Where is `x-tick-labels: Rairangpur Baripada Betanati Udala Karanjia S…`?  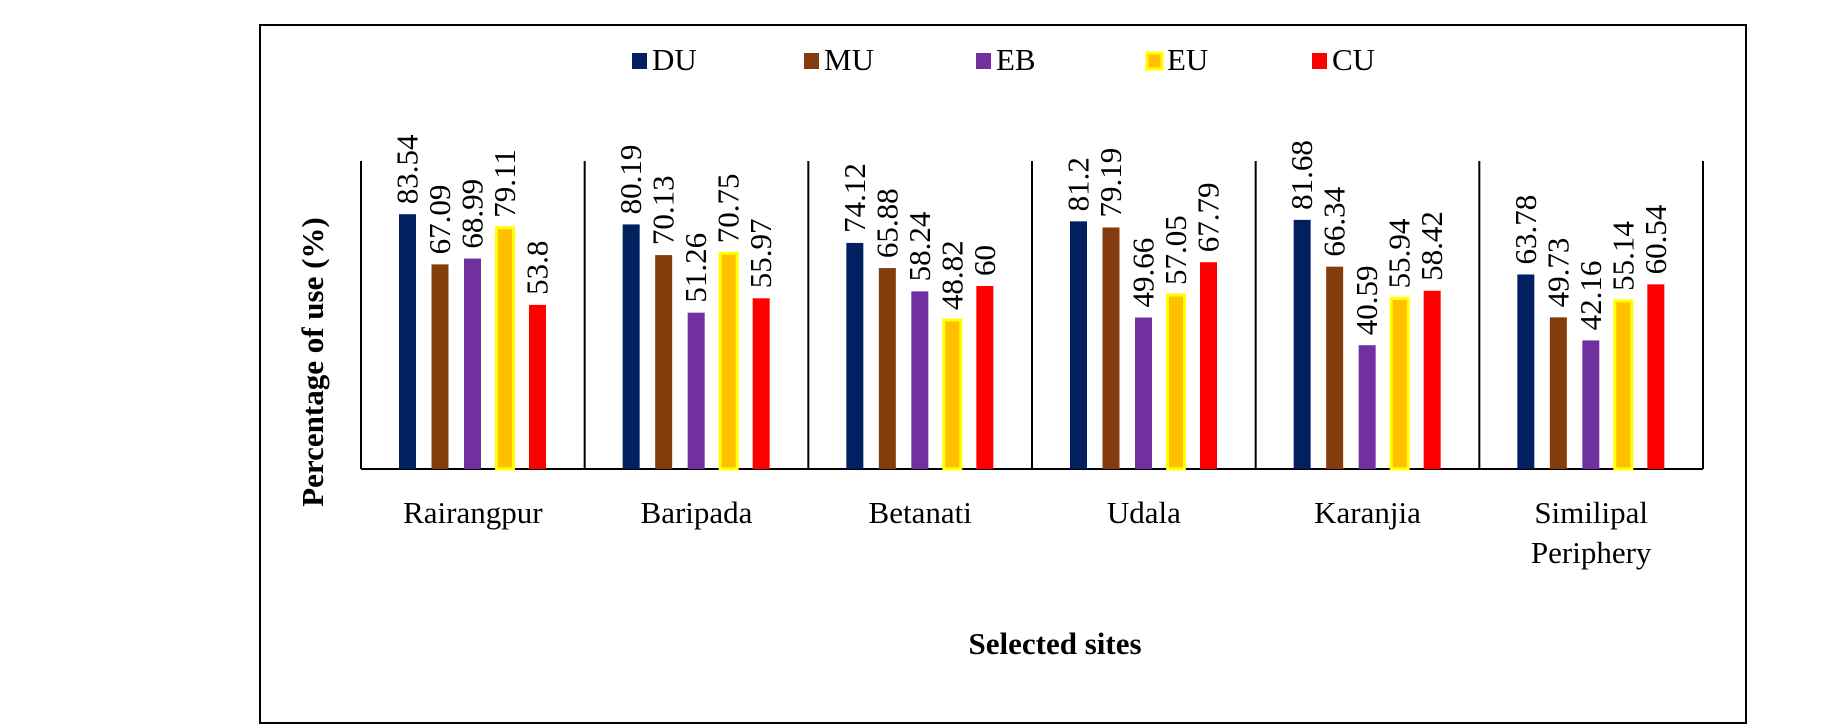
x-tick-labels: Rairangpur Baripada Betanati Udala Karanjia S… is located at coordinates (1027, 532).